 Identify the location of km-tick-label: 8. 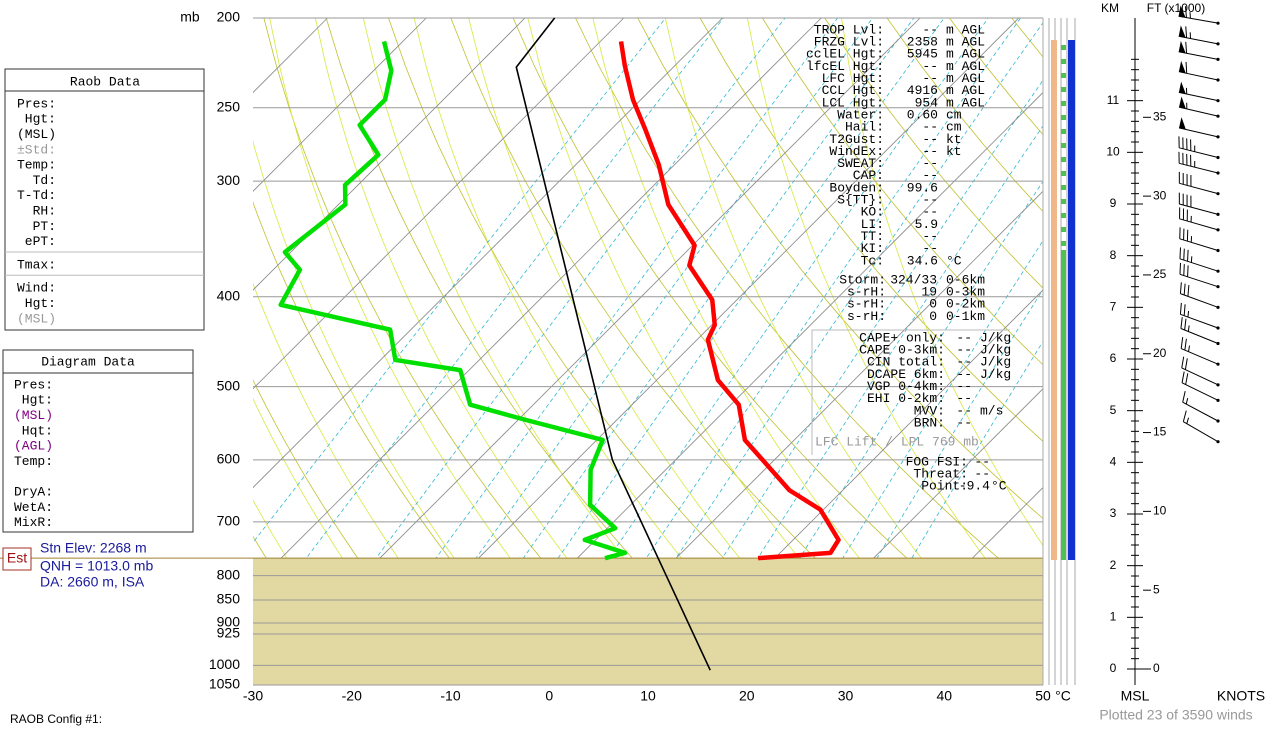
(1113, 255).